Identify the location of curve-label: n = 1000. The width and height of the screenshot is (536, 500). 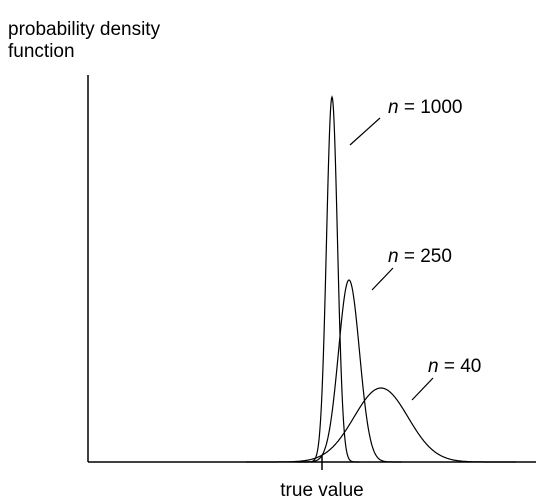
(425, 107).